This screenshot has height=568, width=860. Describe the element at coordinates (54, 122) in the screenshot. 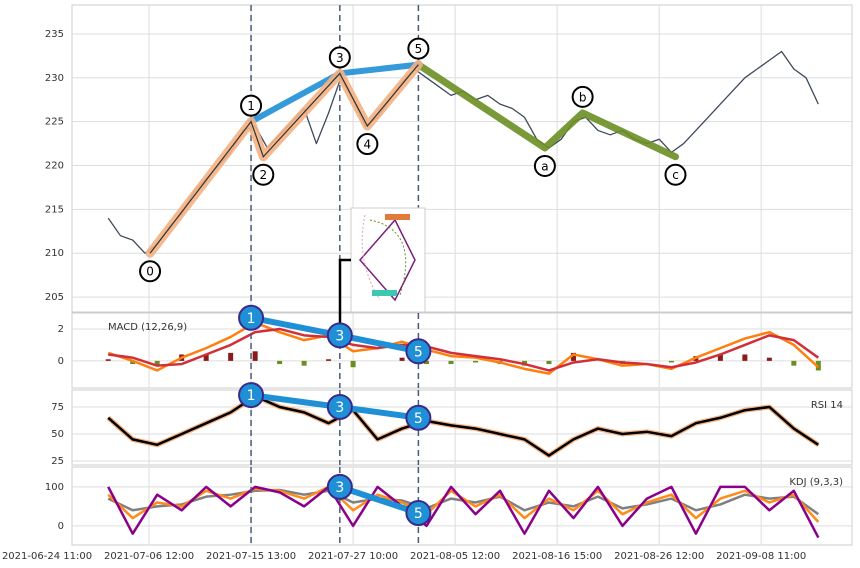

I see `y-tick-label: 225` at that location.